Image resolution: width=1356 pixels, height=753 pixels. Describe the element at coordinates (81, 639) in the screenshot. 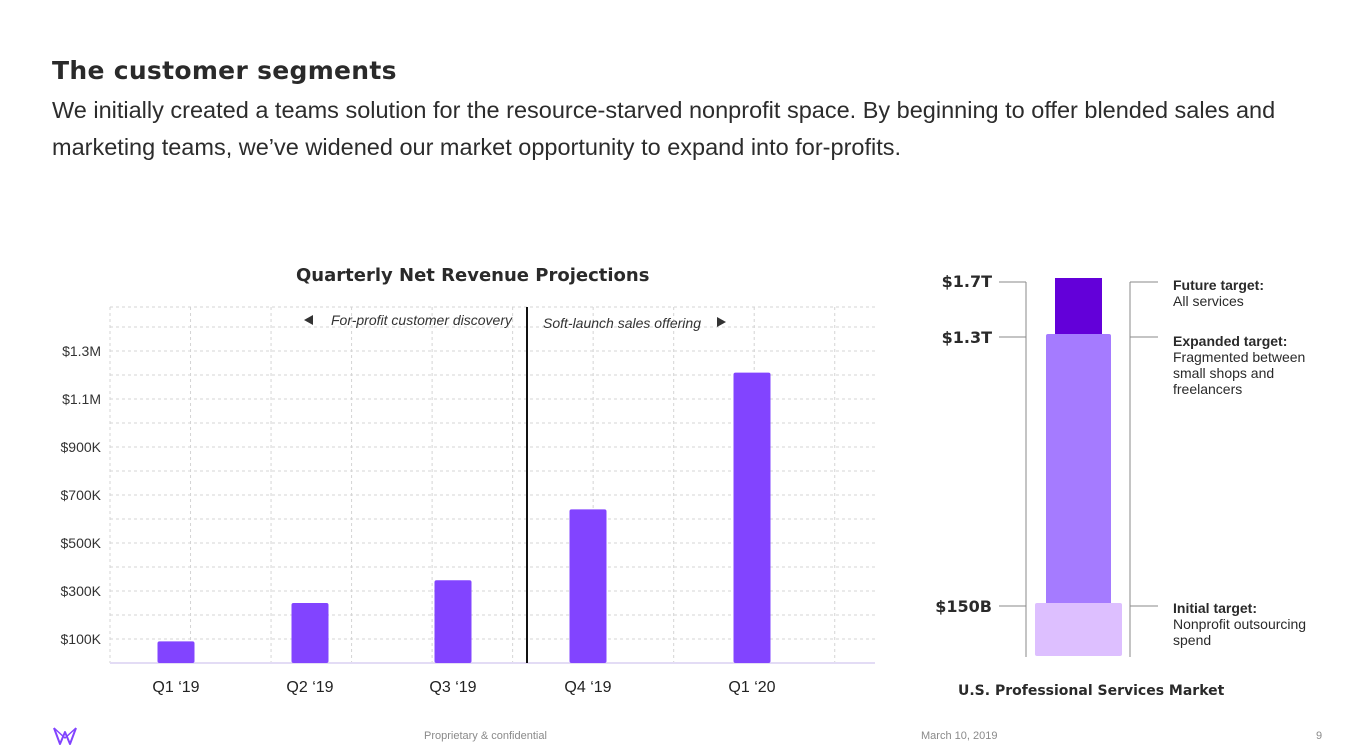

I see `y-tick-label: $100K` at that location.